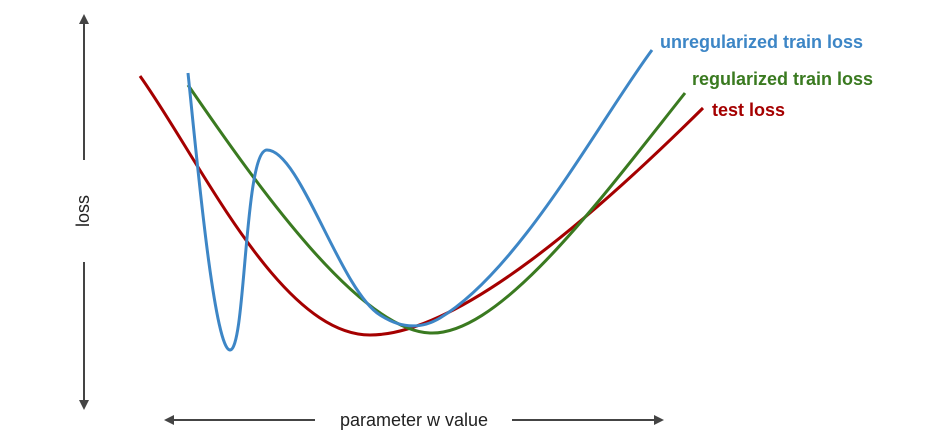 The width and height of the screenshot is (928, 444). What do you see at coordinates (761, 42) in the screenshot?
I see `curve-label: unregularized train loss` at bounding box center [761, 42].